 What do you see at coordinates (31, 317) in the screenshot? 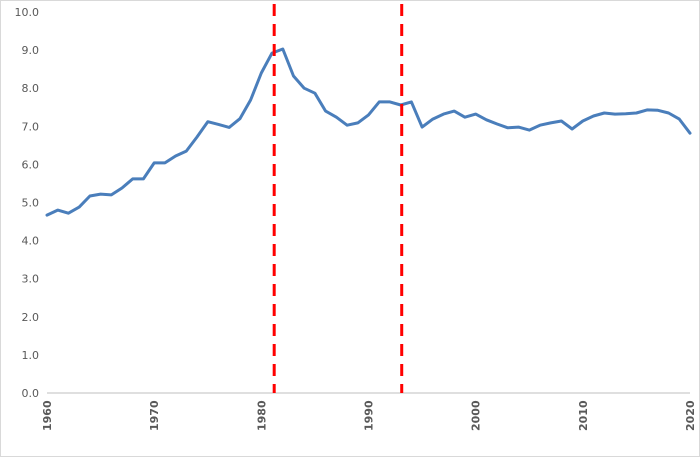
I see `y-tick-label: 2.0` at bounding box center [31, 317].